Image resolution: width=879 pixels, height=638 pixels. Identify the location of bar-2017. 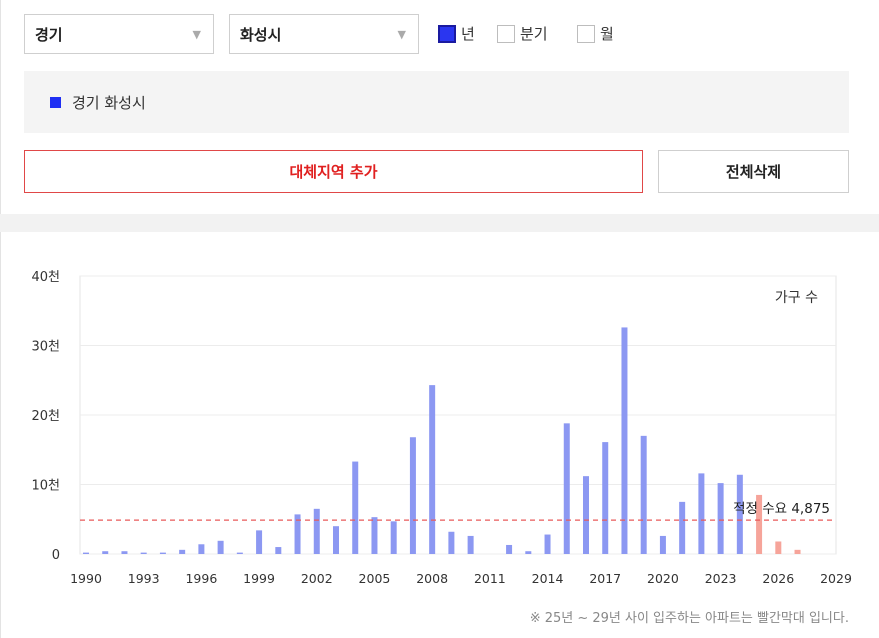
(605, 498).